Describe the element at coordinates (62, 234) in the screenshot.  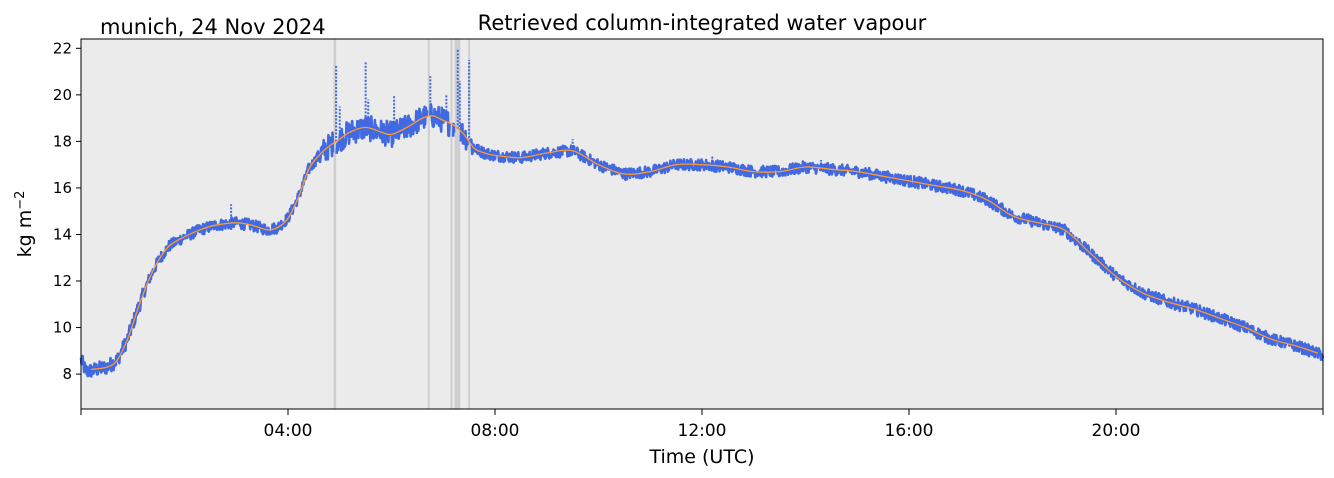
I see `y-tick-label: 14` at that location.